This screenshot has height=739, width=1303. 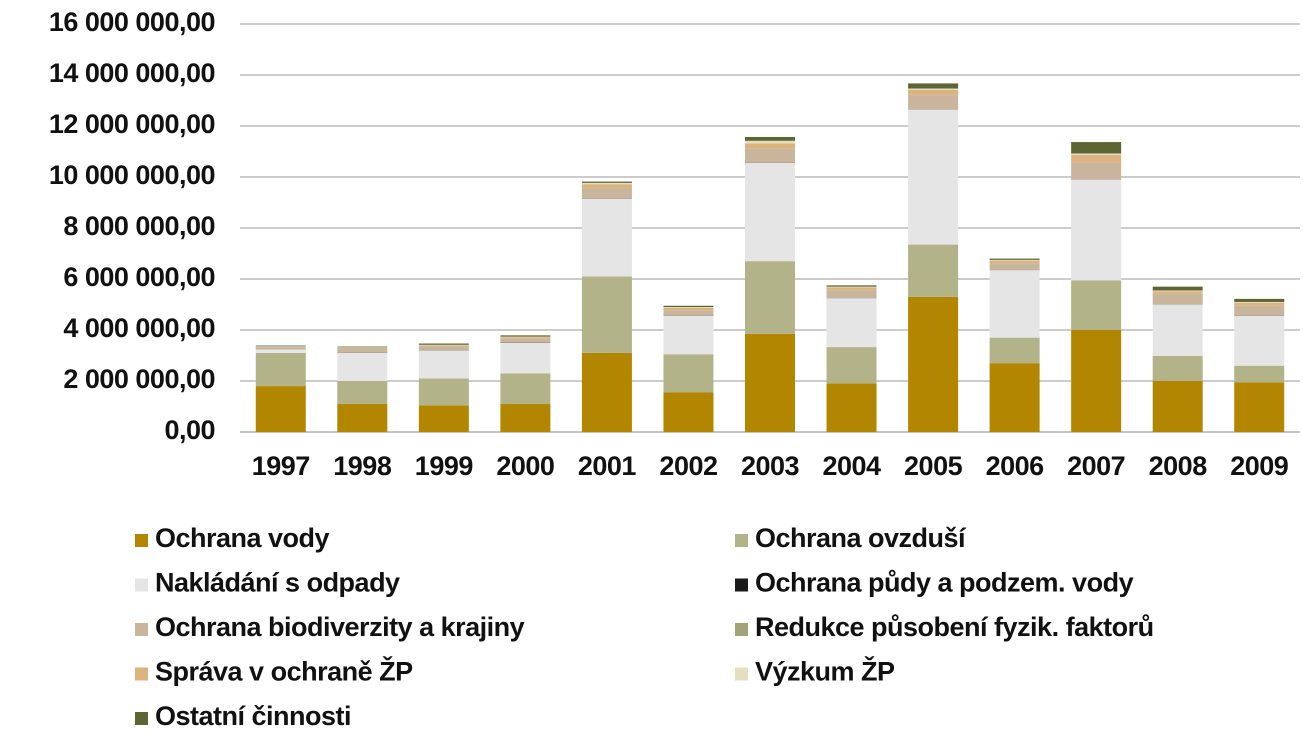 What do you see at coordinates (281, 466) in the screenshot?
I see `x-tick-label: 1997` at bounding box center [281, 466].